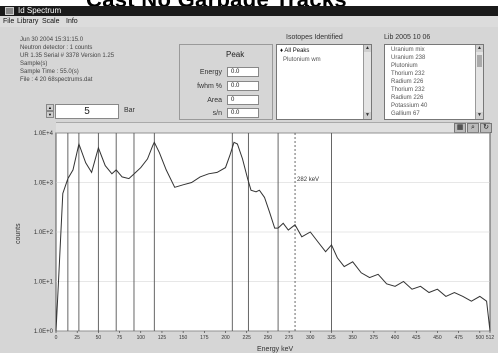 The height and width of the screenshot is (353, 498). I want to click on peak-label: s/n, so click(217, 113).